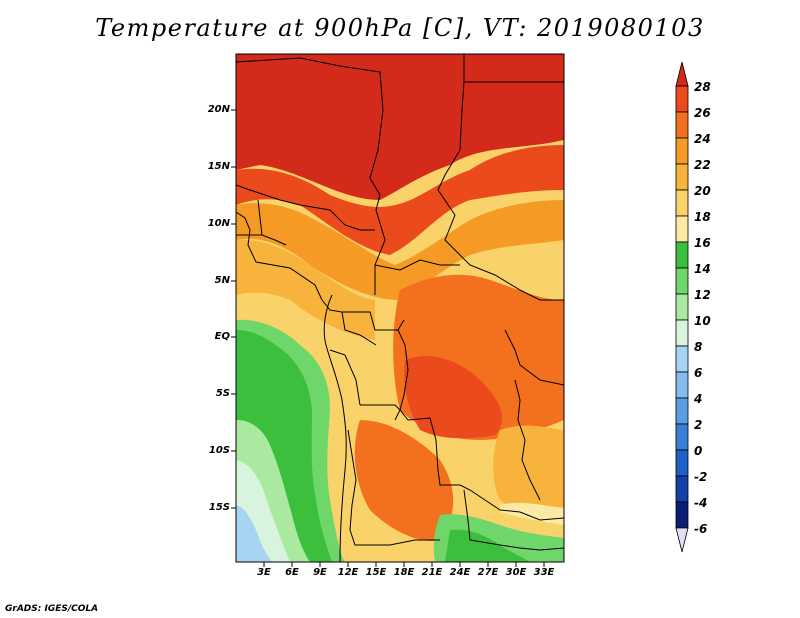 This screenshot has width=800, height=618. Describe the element at coordinates (432, 572) in the screenshot. I see `lon-label: 21E` at that location.